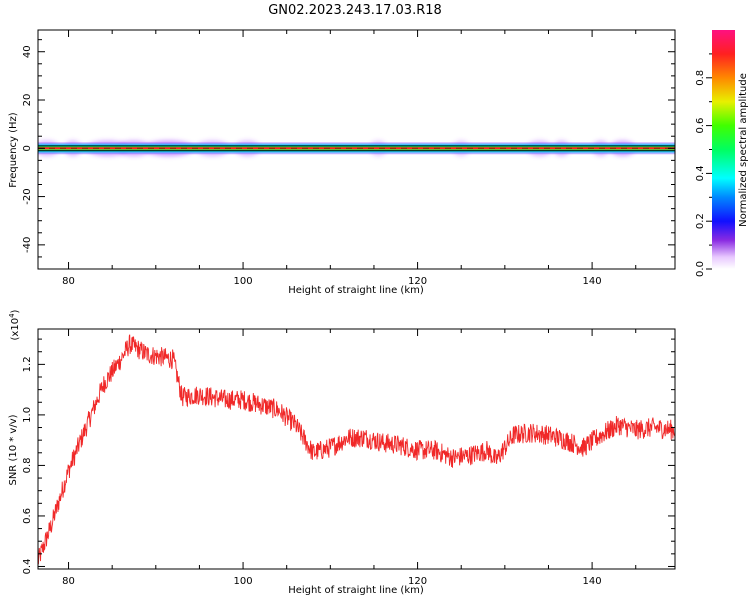 The image size is (750, 600). I want to click on snr-y-multiplier: (x104), so click(14, 324).